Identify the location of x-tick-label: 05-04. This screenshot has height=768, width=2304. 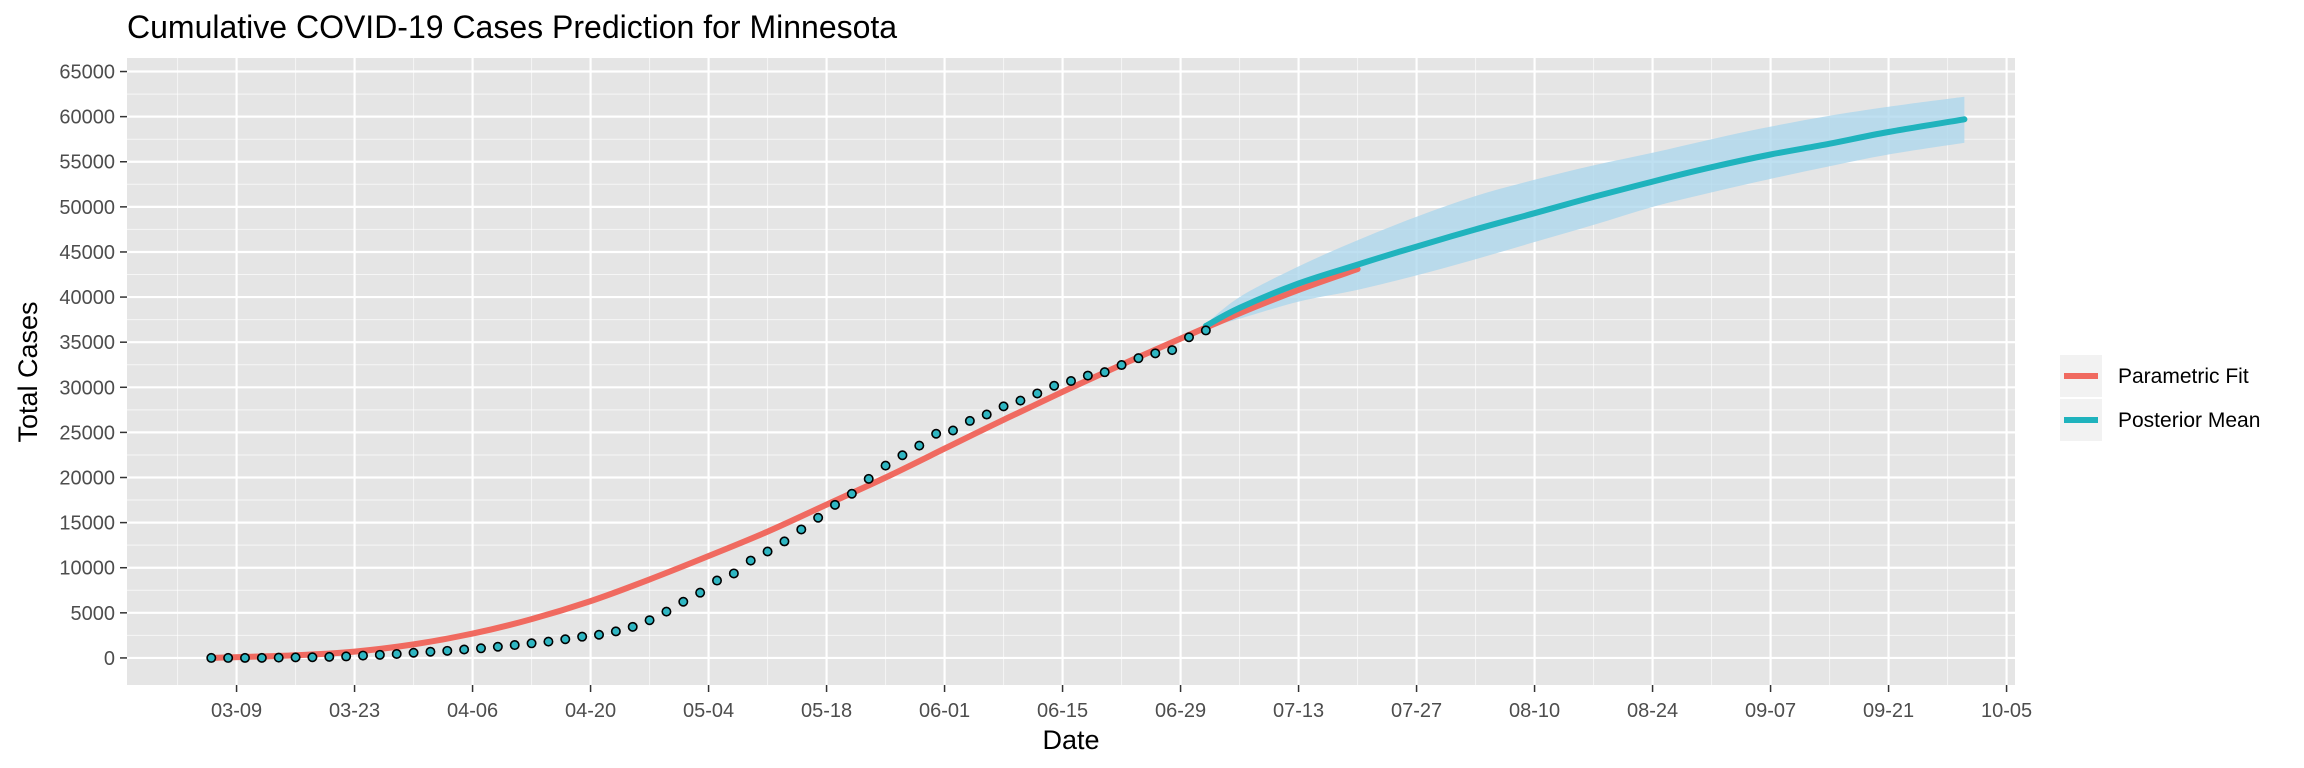
(708, 711).